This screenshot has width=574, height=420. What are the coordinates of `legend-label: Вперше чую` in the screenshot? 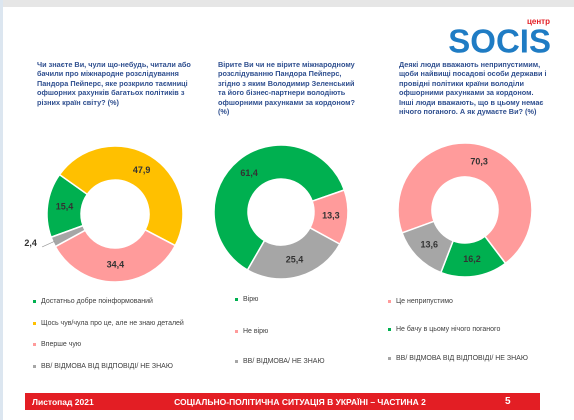 It's located at (61, 344).